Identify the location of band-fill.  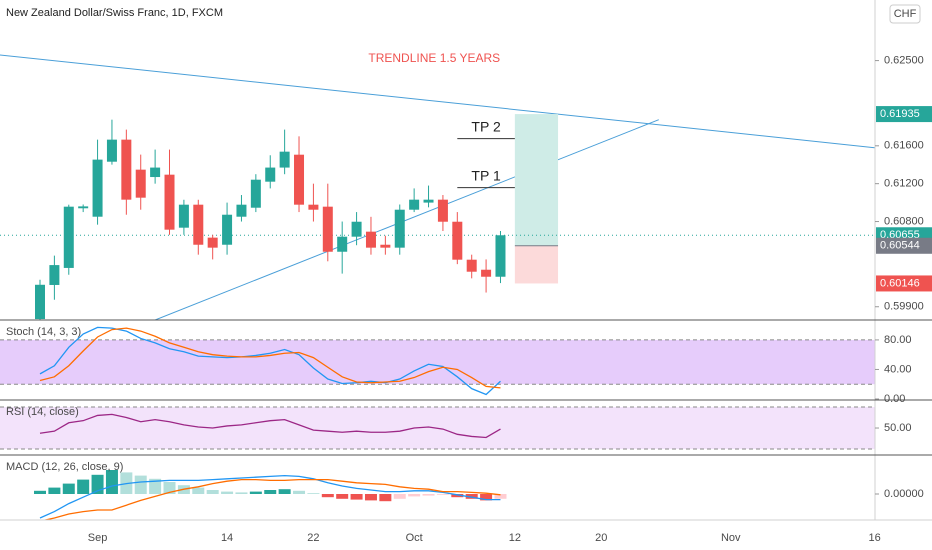
(437, 362).